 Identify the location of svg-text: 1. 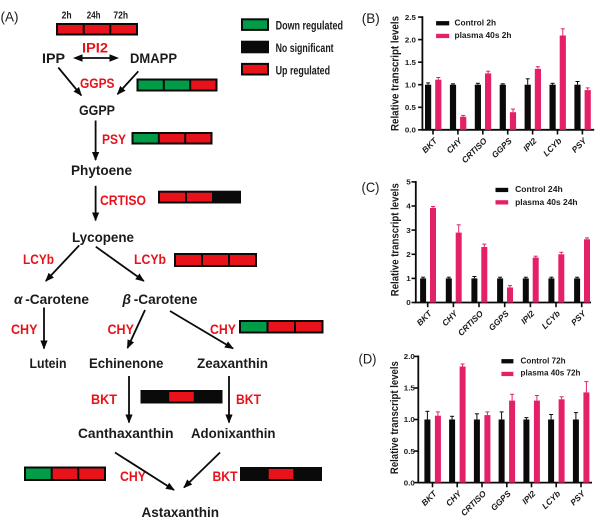
(408, 278).